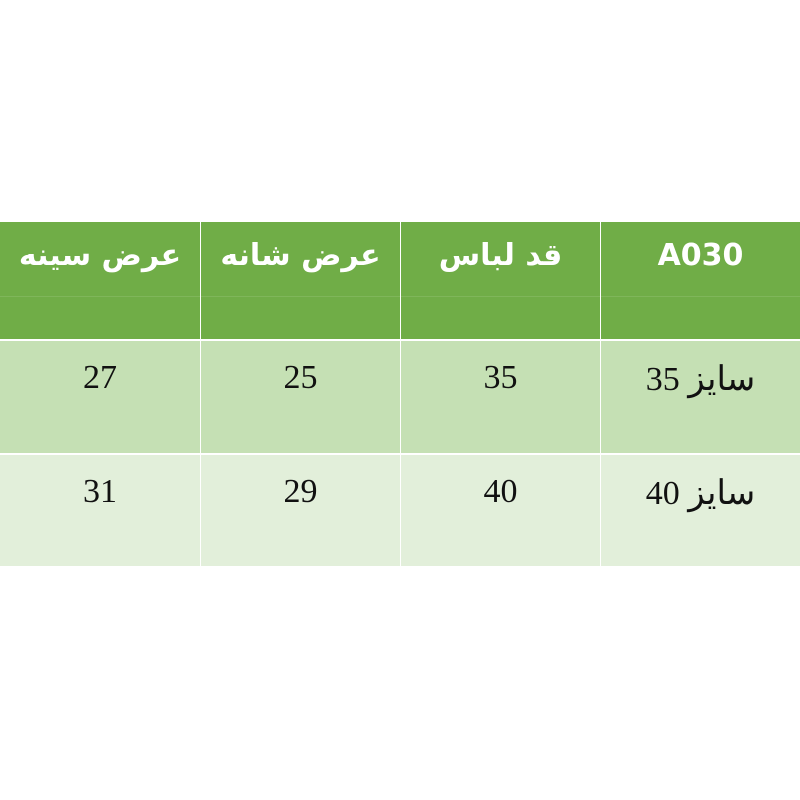  I want to click on cell-length: 40, so click(500, 511).